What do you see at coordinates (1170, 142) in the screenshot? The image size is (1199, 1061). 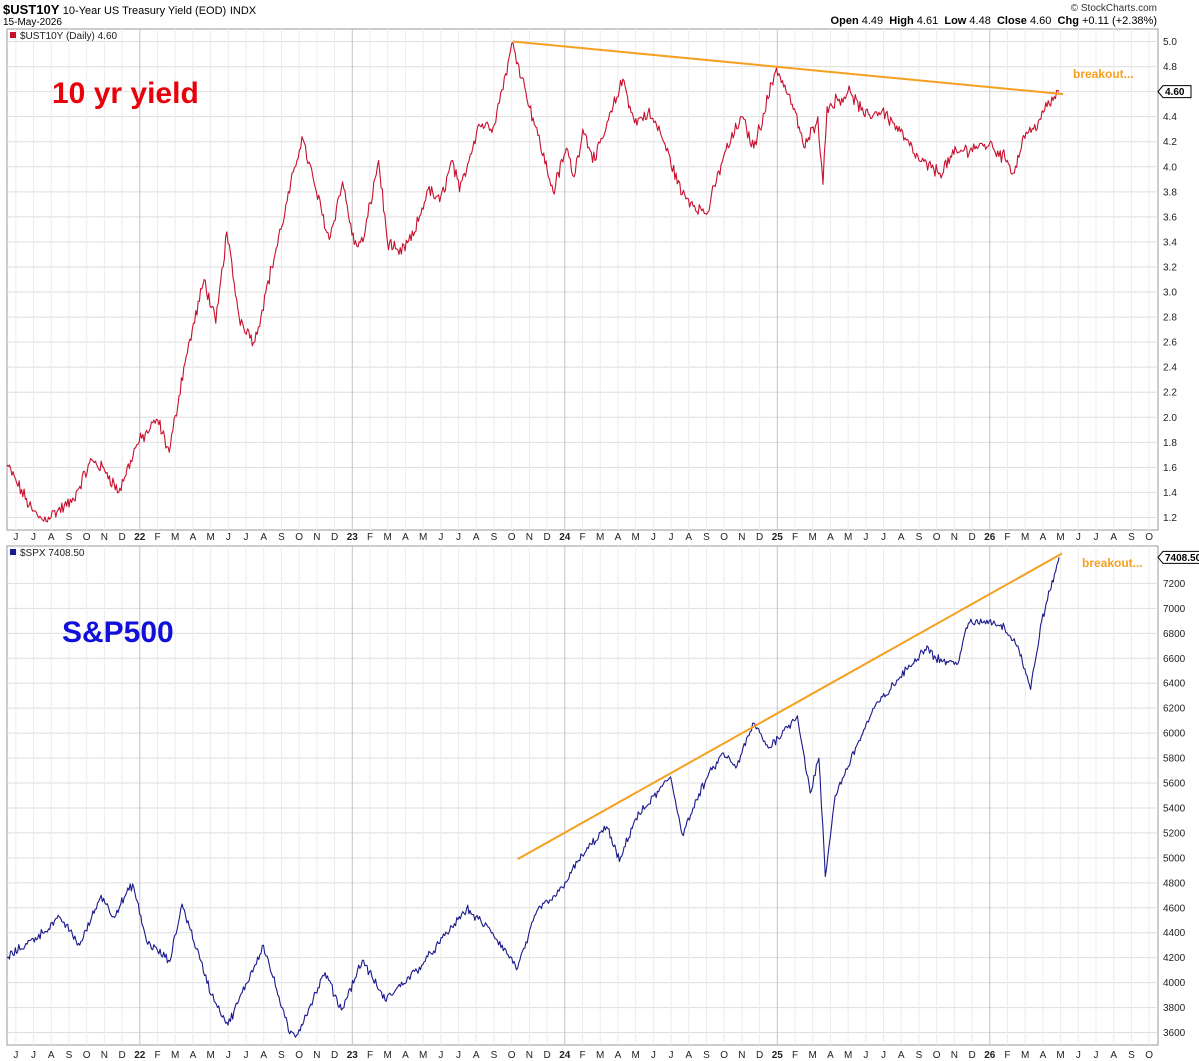 I see `y-tick-label: 4.2` at bounding box center [1170, 142].